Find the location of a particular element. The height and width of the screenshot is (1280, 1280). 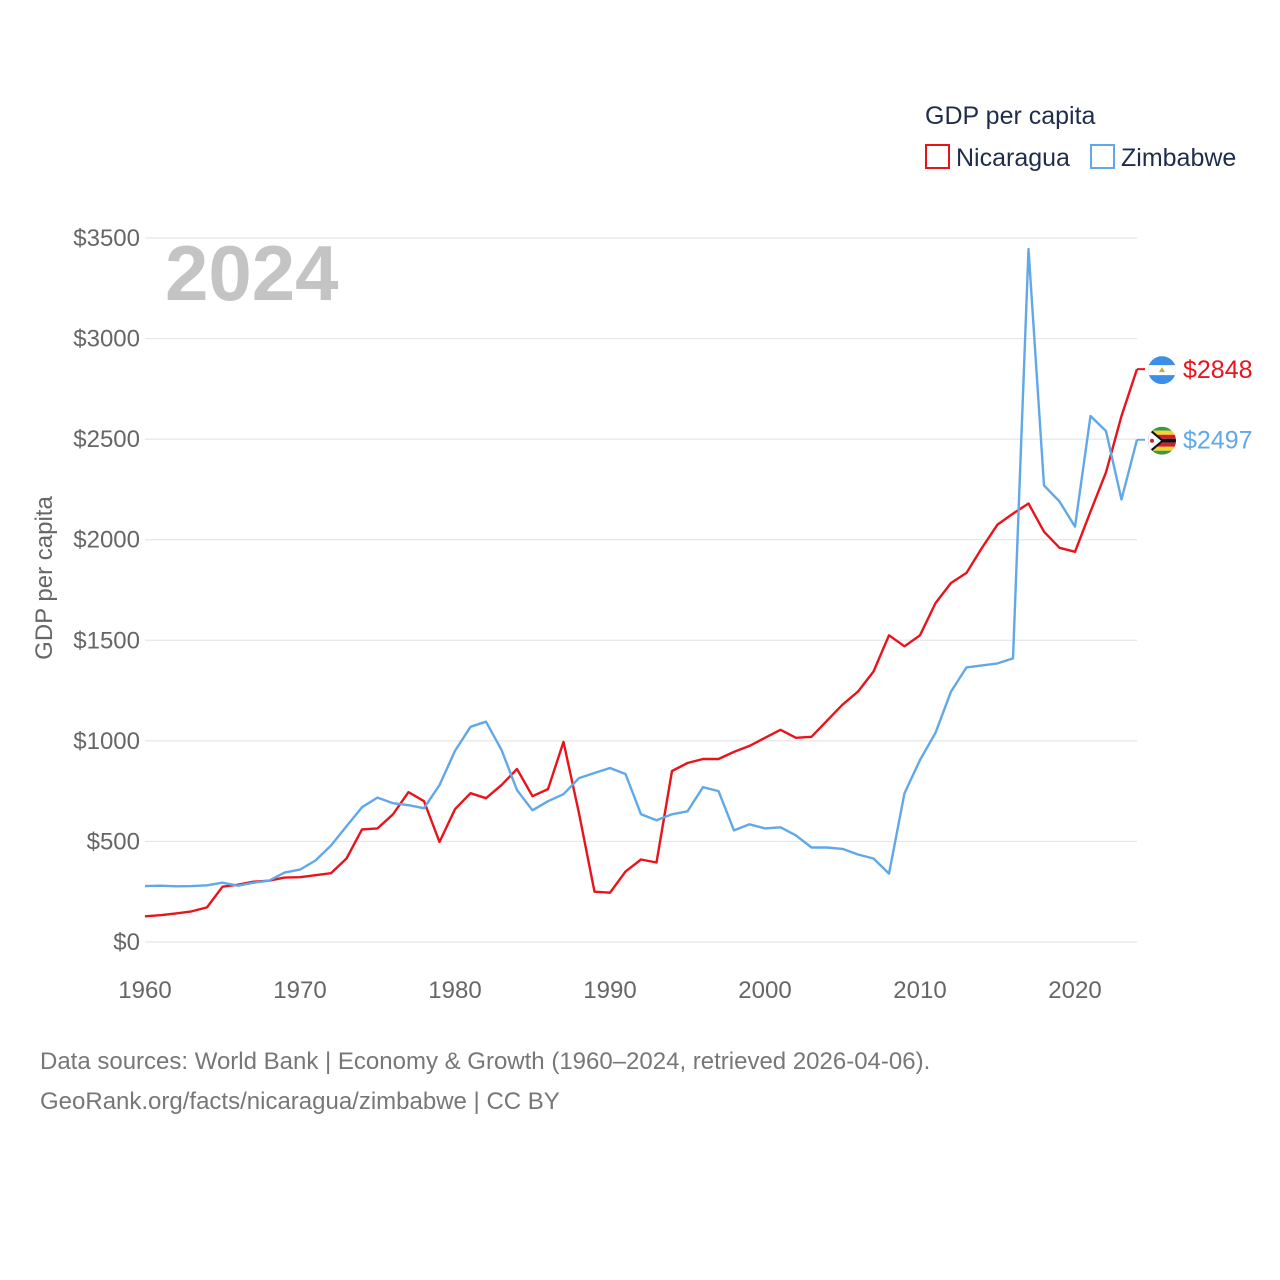

legend-swatch-nicaragua is located at coordinates (937, 156).